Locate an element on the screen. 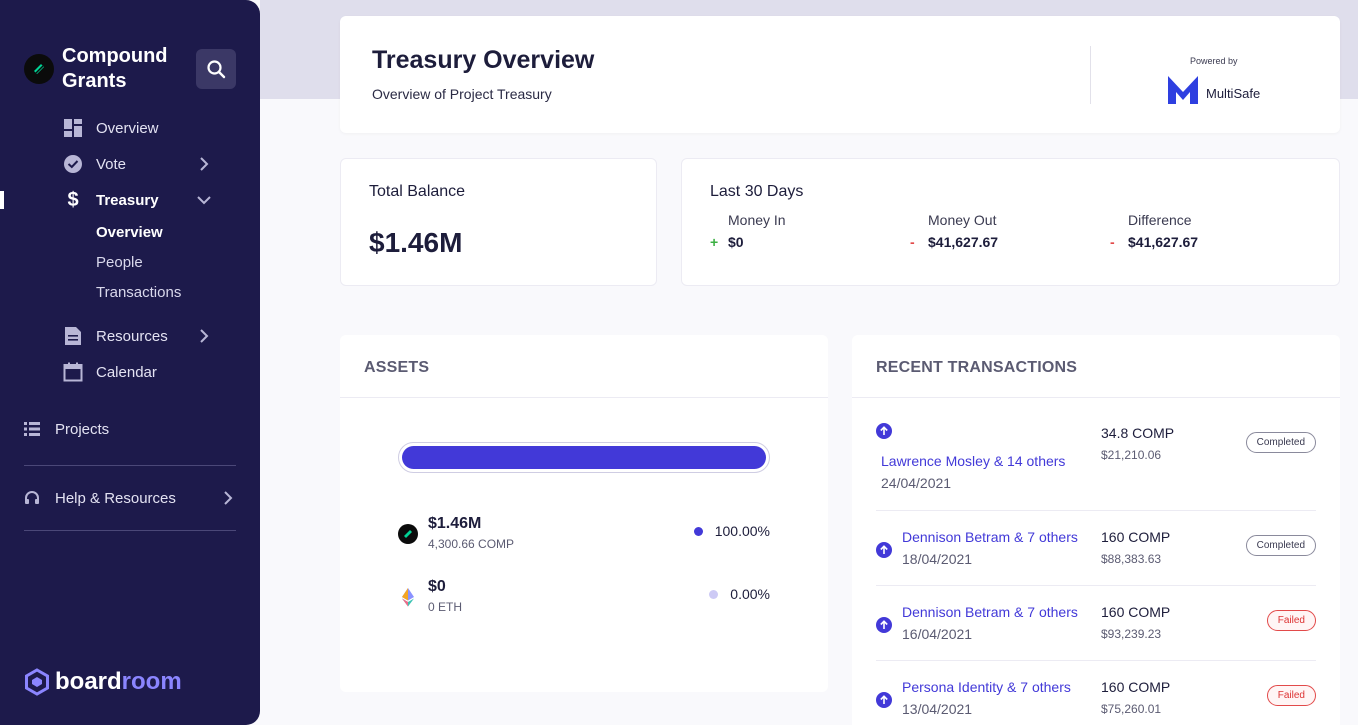 This screenshot has height=725, width=1358. search-button is located at coordinates (216, 69).